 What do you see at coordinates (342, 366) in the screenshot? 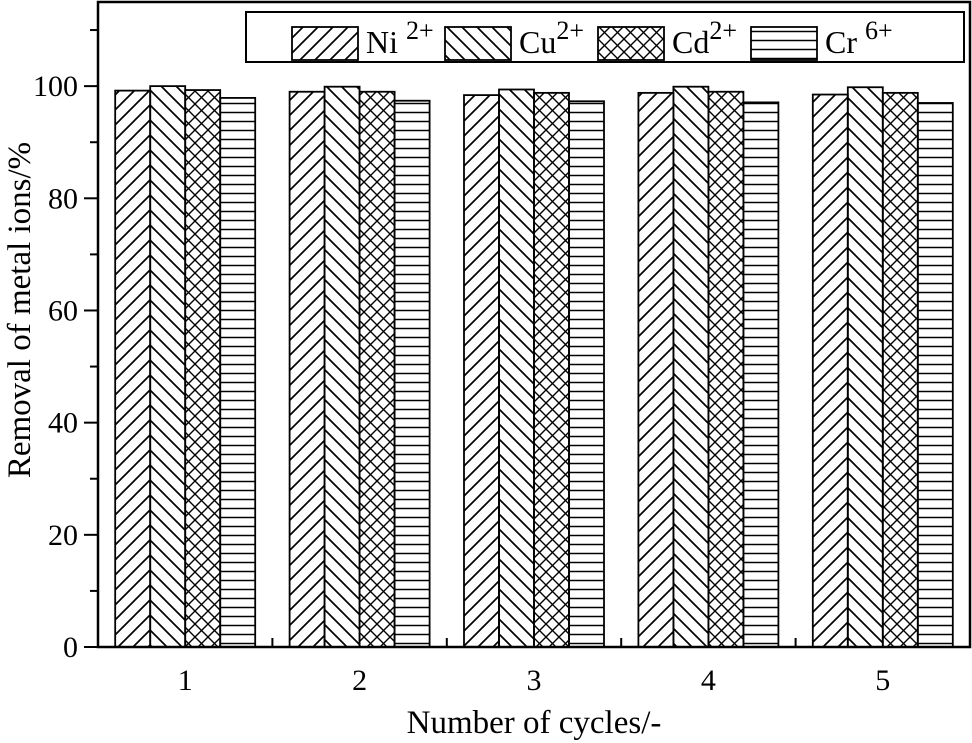
I see `bar-cu2plus-cycle-2: Cu2+ cycle 2: 99.9%` at bounding box center [342, 366].